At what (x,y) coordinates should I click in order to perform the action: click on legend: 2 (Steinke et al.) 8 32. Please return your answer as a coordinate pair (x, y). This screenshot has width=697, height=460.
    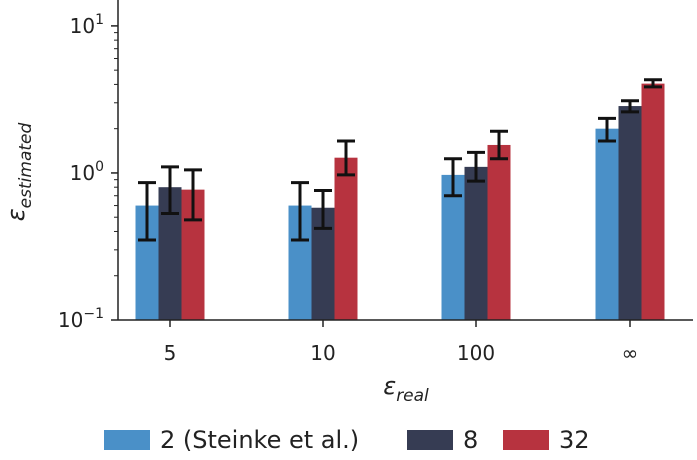
    Looking at the image, I should click on (347, 440).